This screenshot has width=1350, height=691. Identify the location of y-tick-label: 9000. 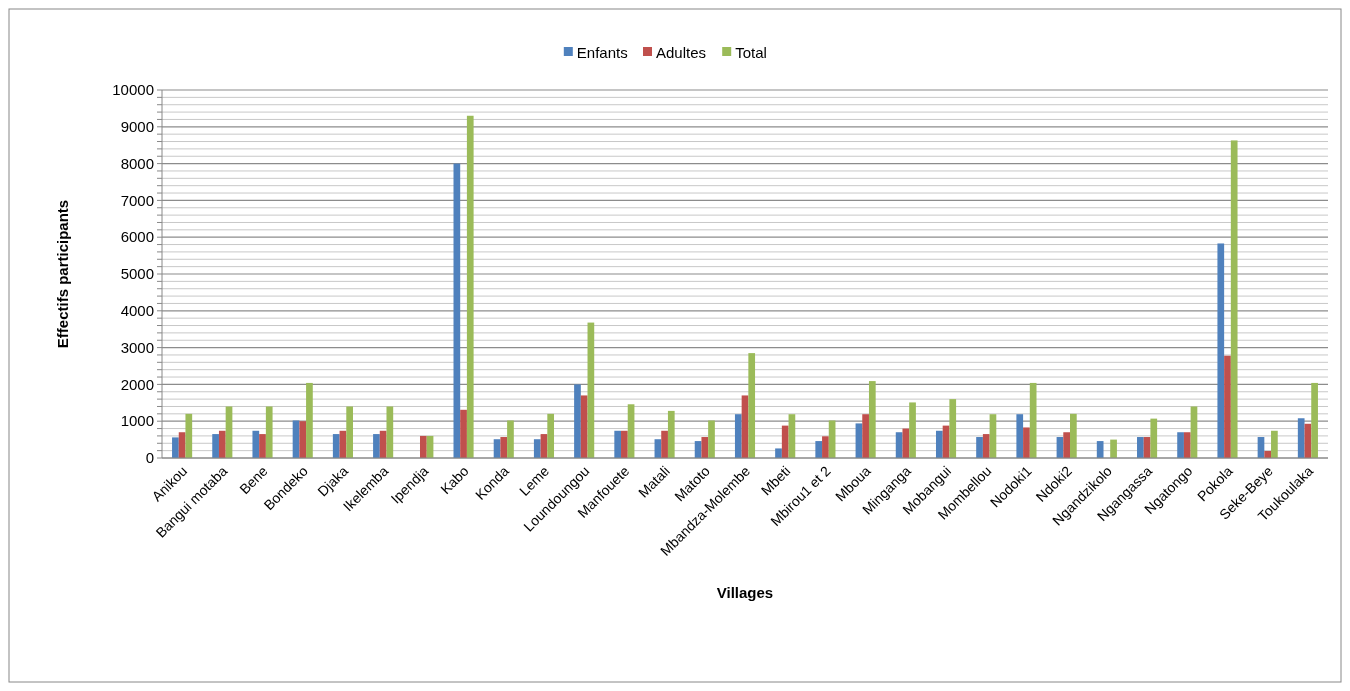
(137, 127).